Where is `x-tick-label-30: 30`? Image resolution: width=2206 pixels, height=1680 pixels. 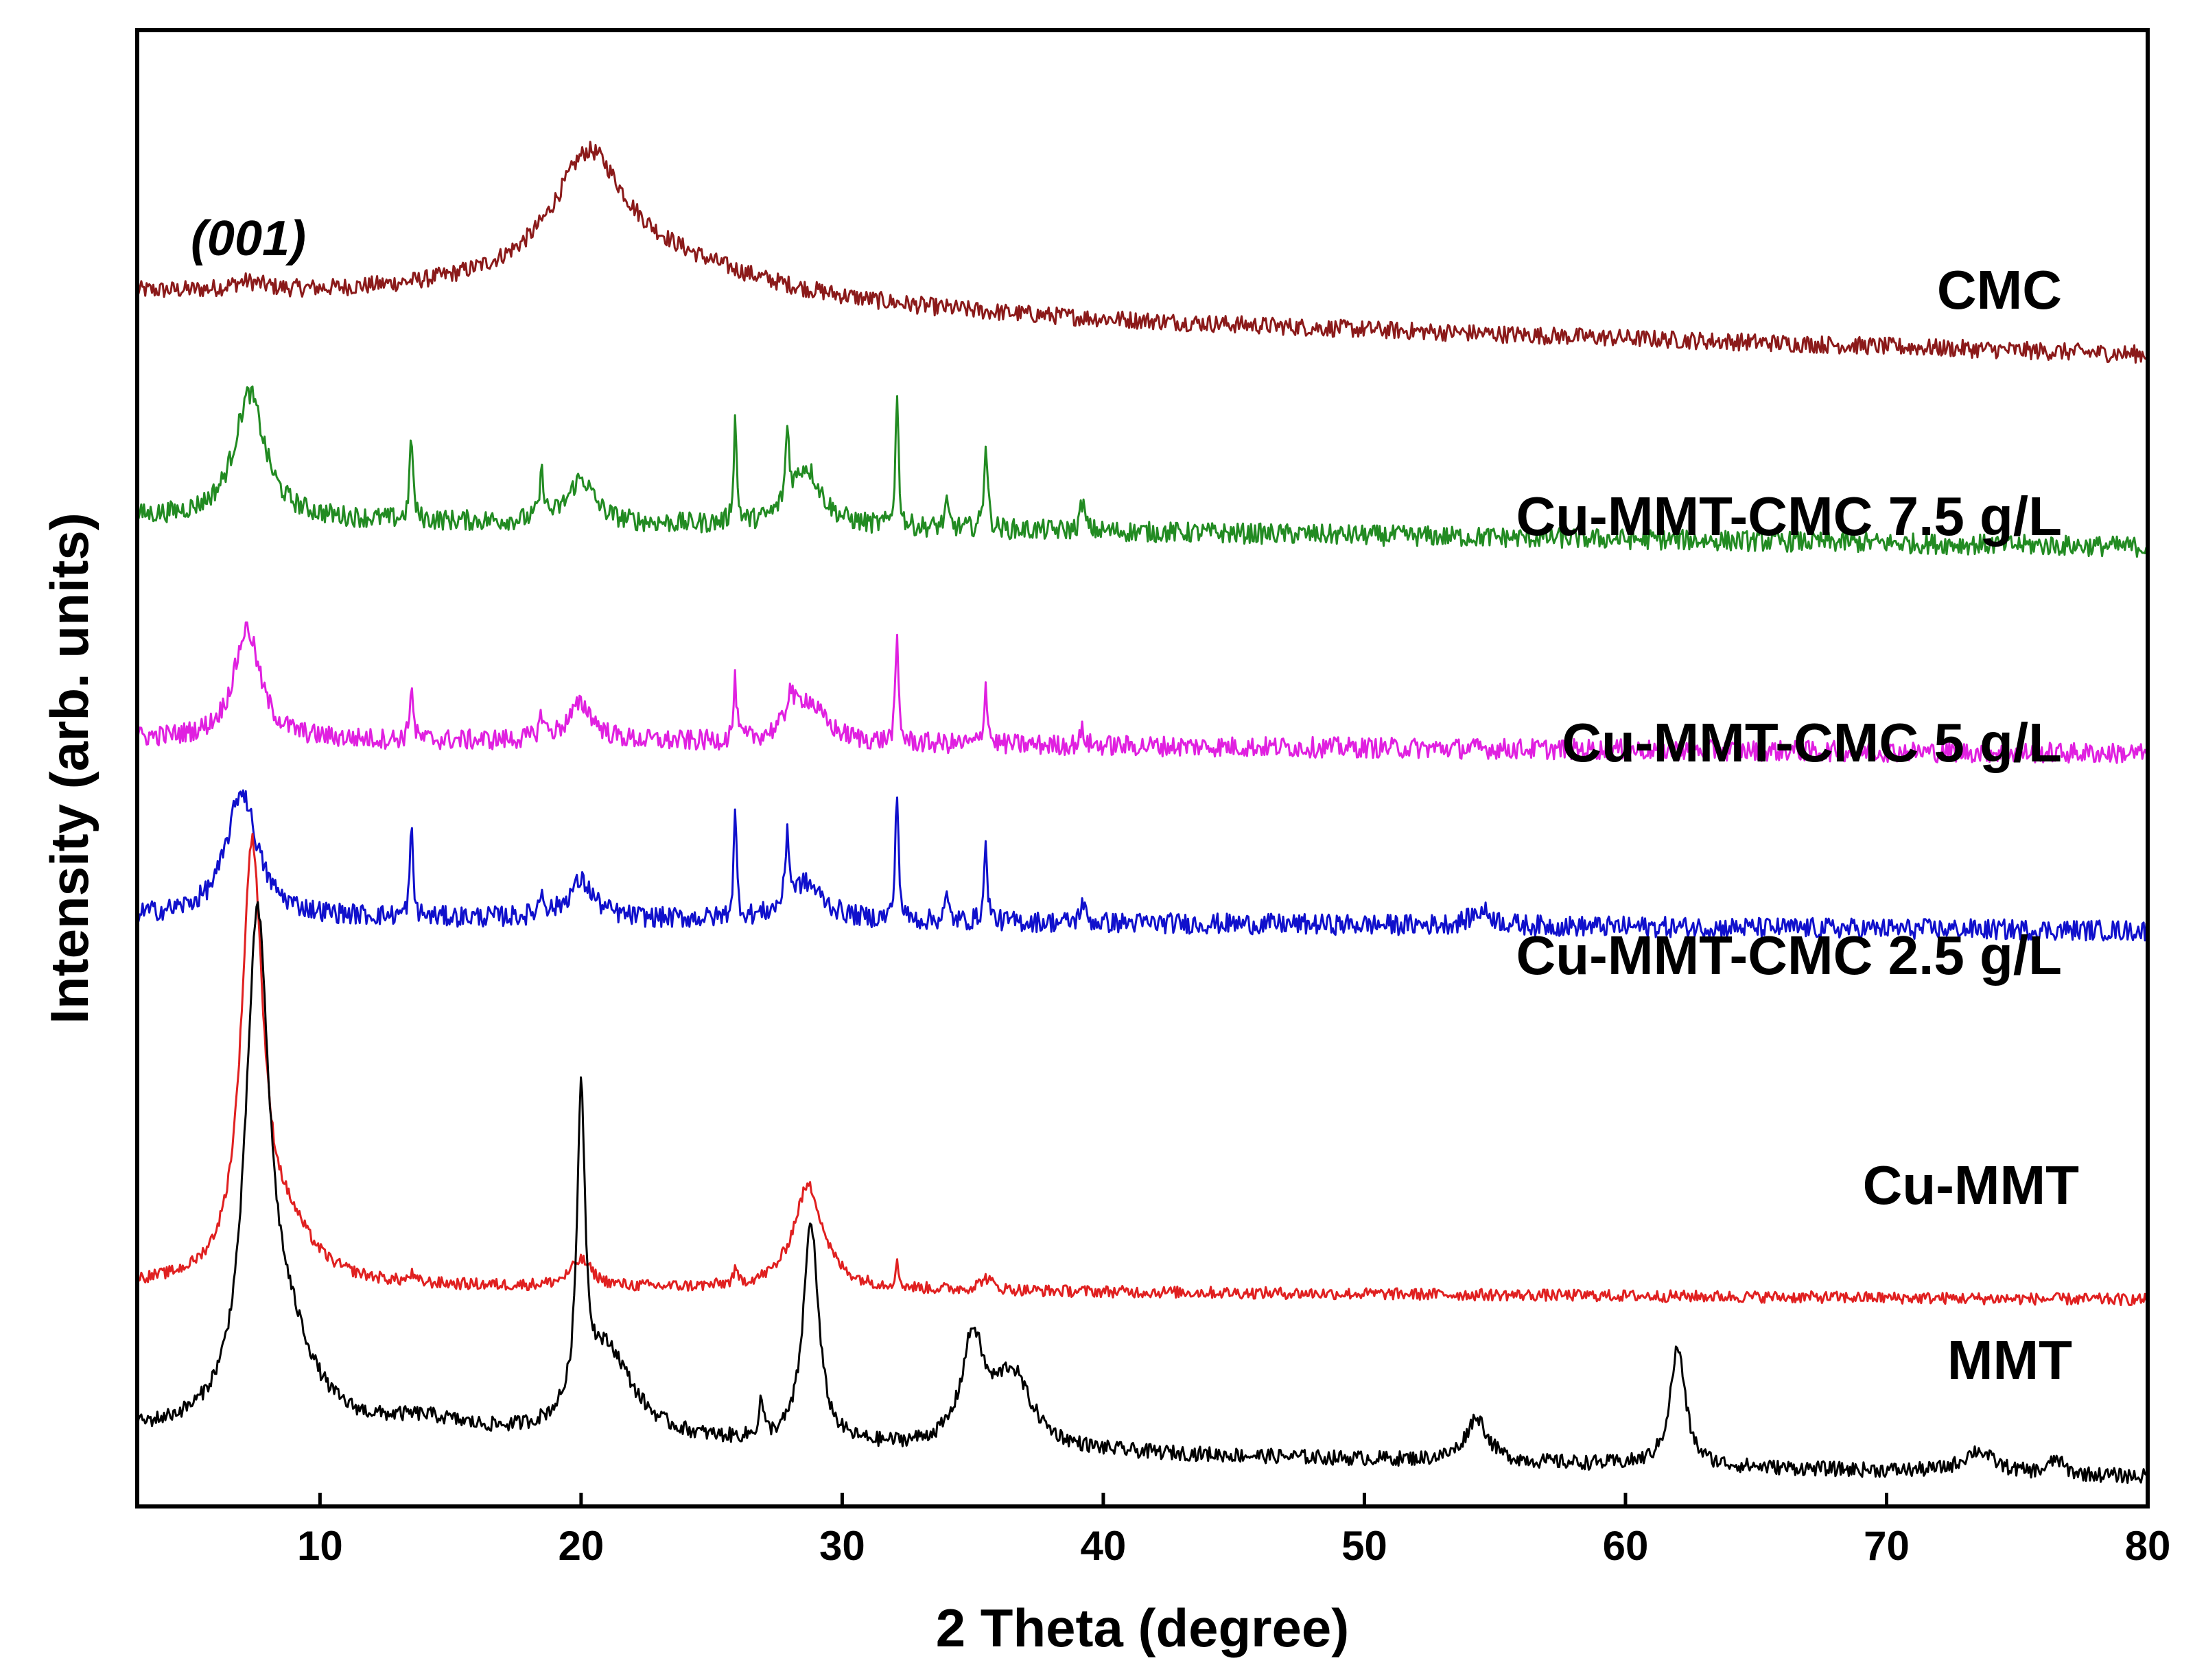 x-tick-label-30: 30 is located at coordinates (842, 1546).